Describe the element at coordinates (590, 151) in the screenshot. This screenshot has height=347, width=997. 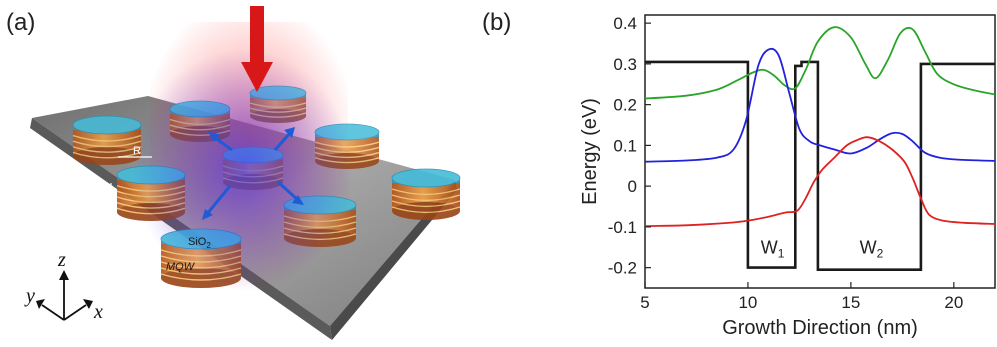
I see `y-axis-title: Energy (eV)` at that location.